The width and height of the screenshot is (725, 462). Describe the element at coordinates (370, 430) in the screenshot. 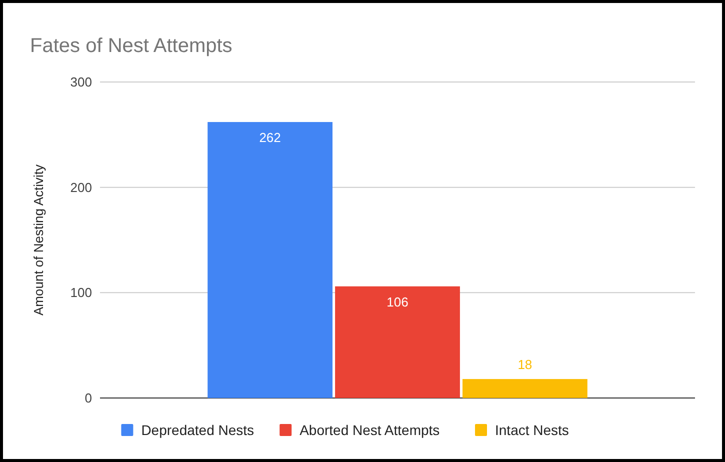

I see `legend-label: Aborted Nest Attempts` at that location.